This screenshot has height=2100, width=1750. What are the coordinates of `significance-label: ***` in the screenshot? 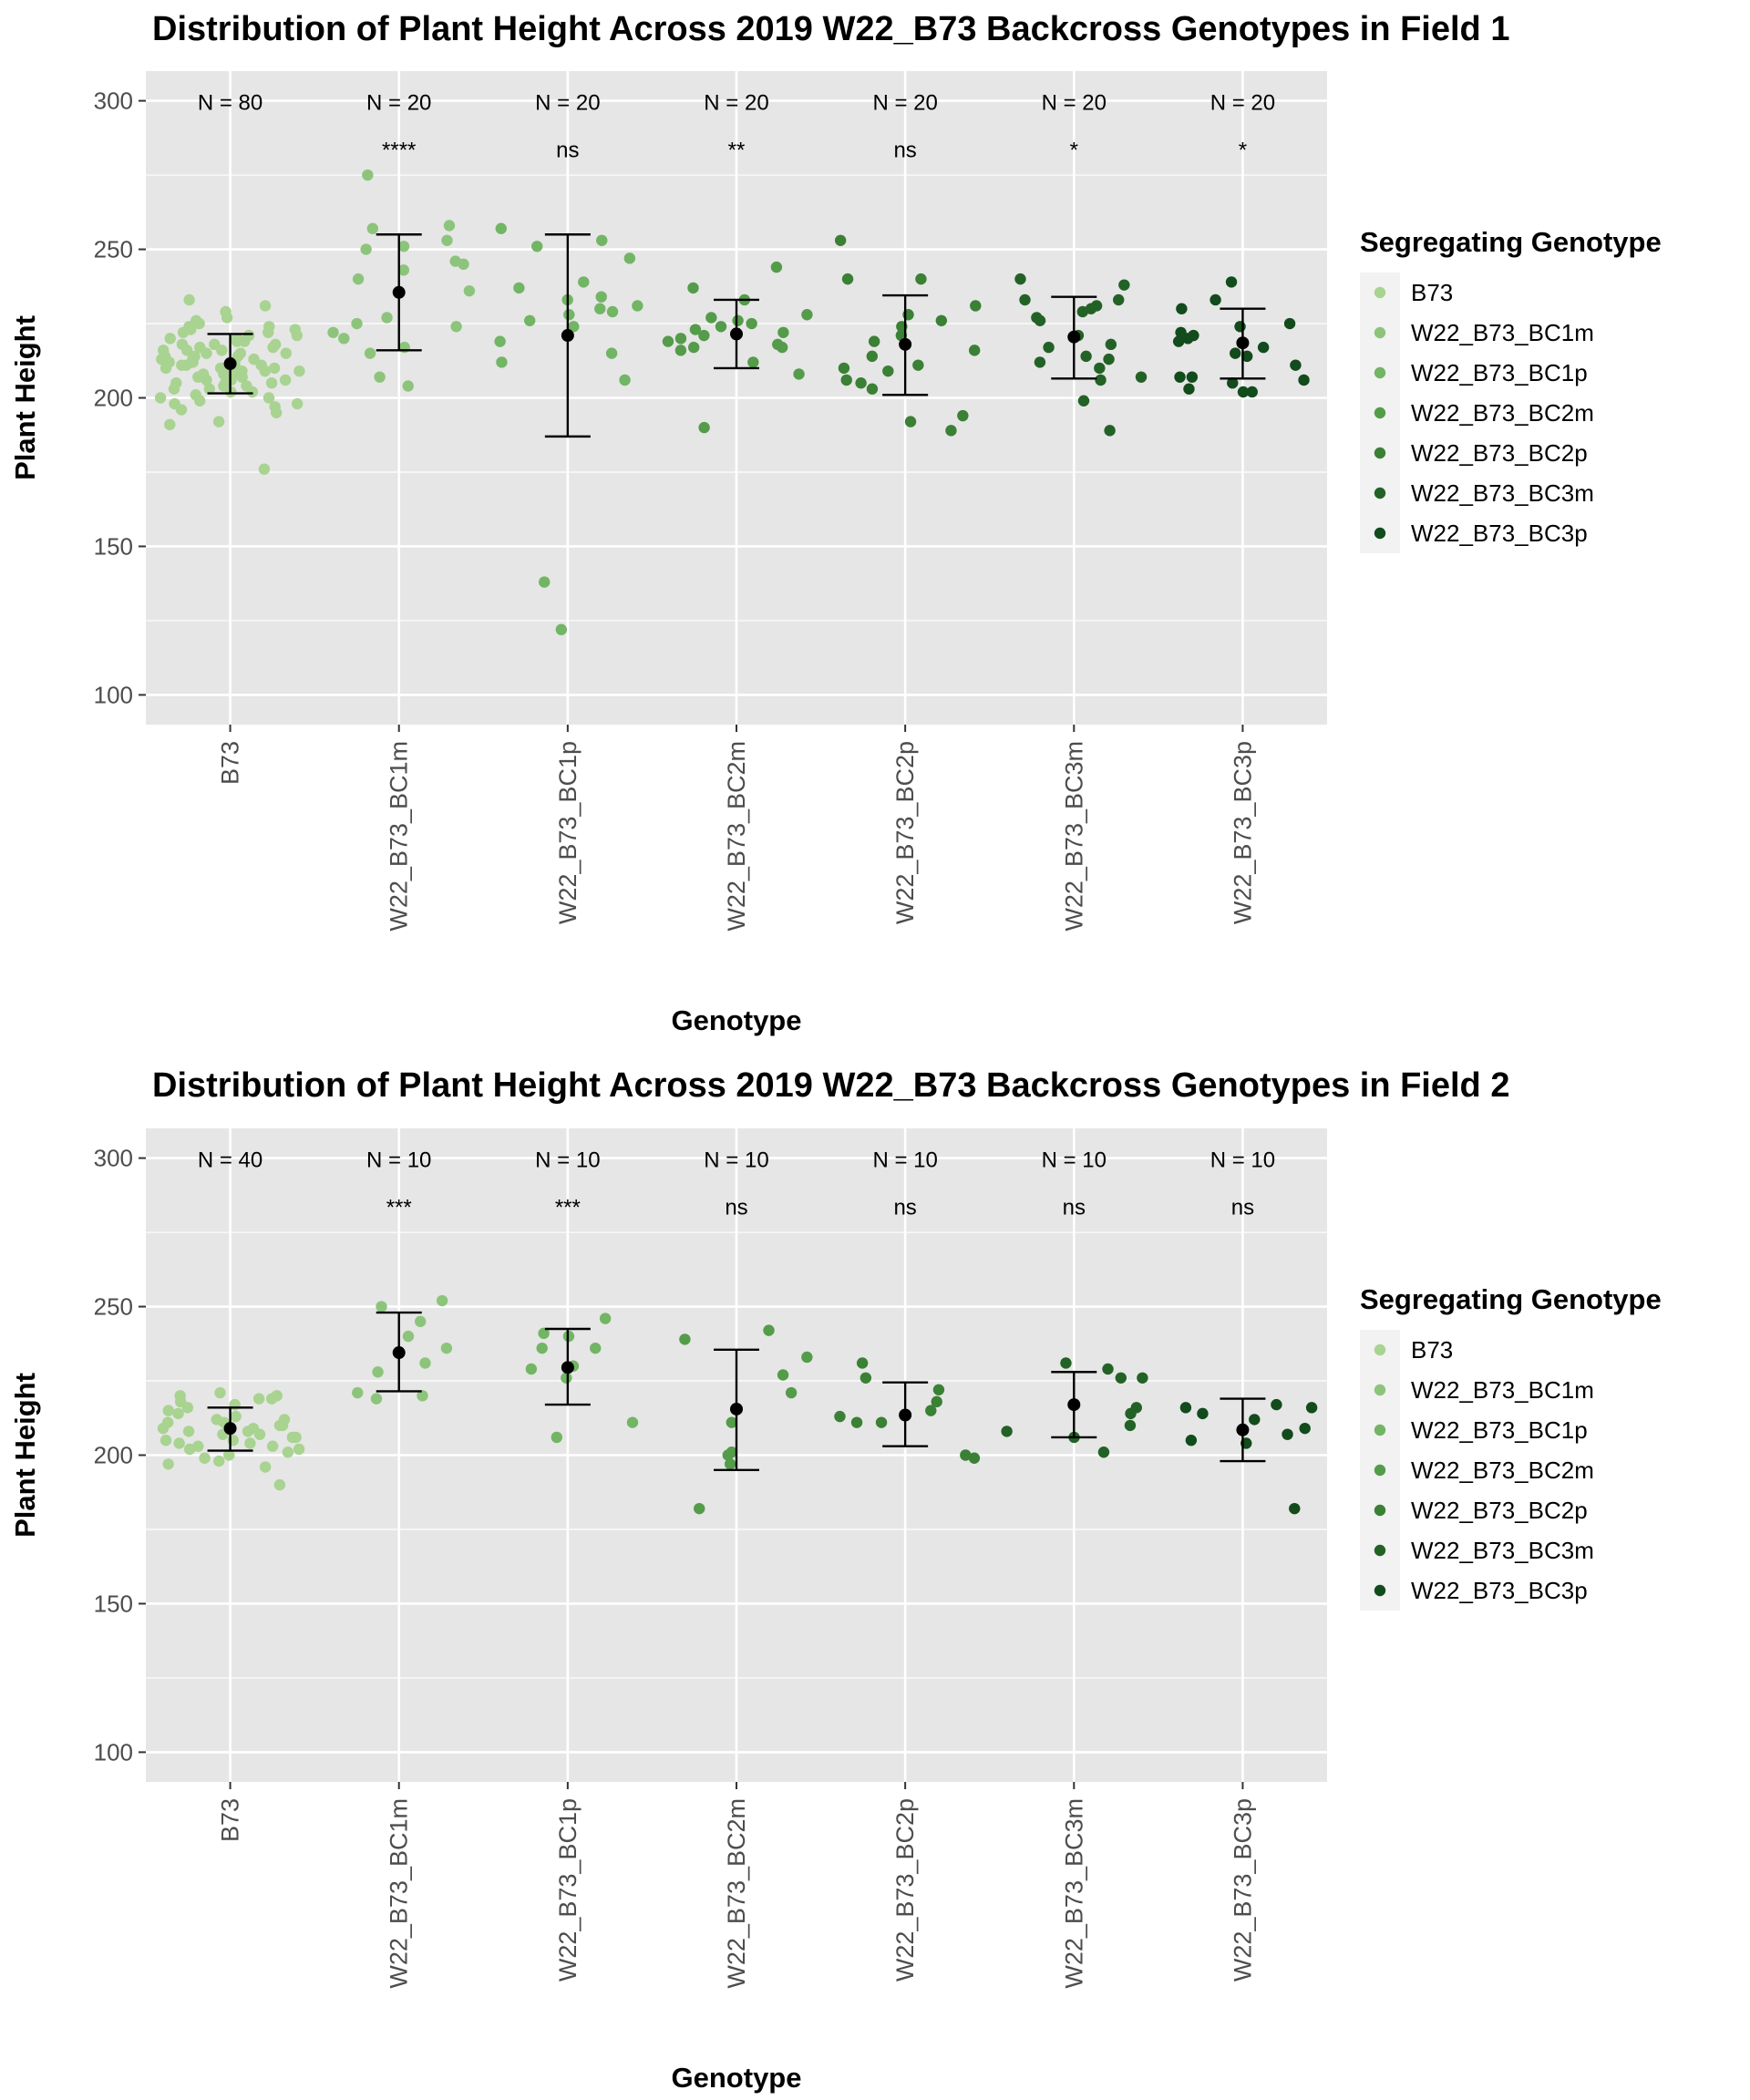 It's located at (399, 1208).